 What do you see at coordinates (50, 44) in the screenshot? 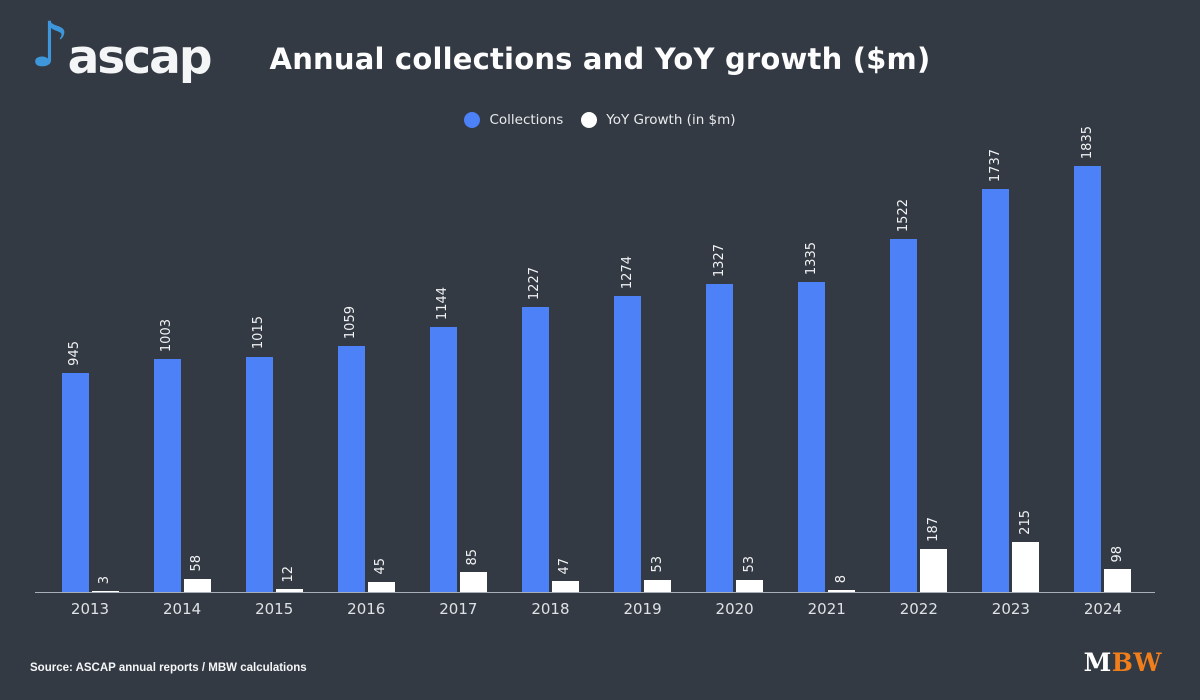
I see `music-note-icon: ♪` at bounding box center [50, 44].